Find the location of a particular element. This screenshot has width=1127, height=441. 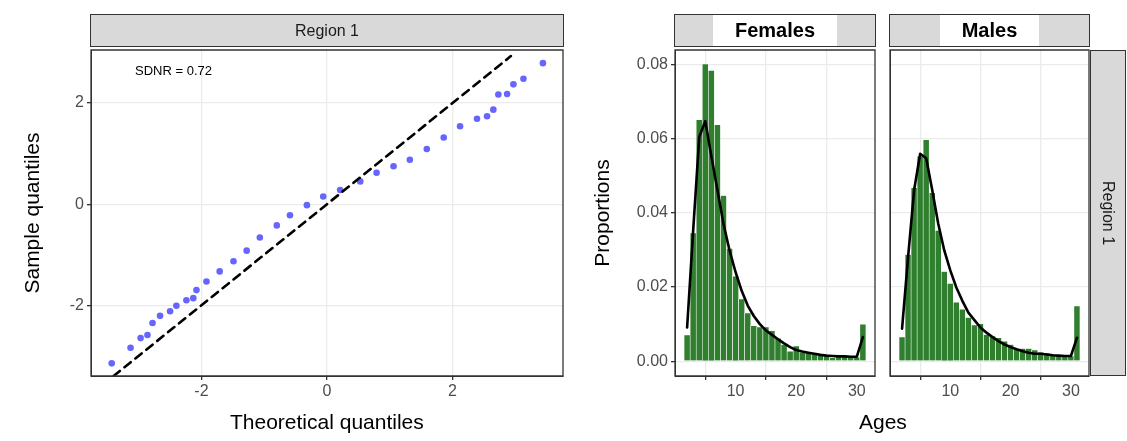

text: Region 1 is located at coordinates (1108, 213).